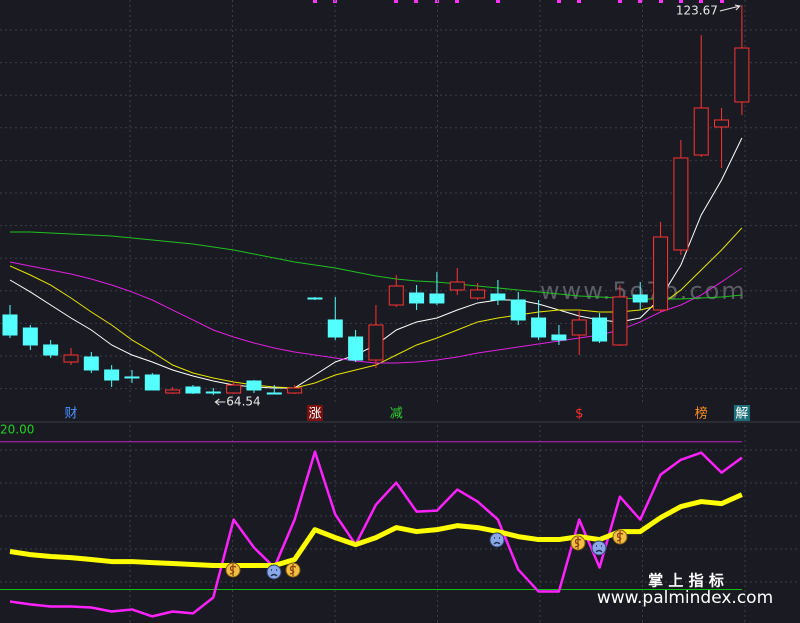 The width and height of the screenshot is (800, 623). I want to click on low-label: 64.54, so click(243, 402).